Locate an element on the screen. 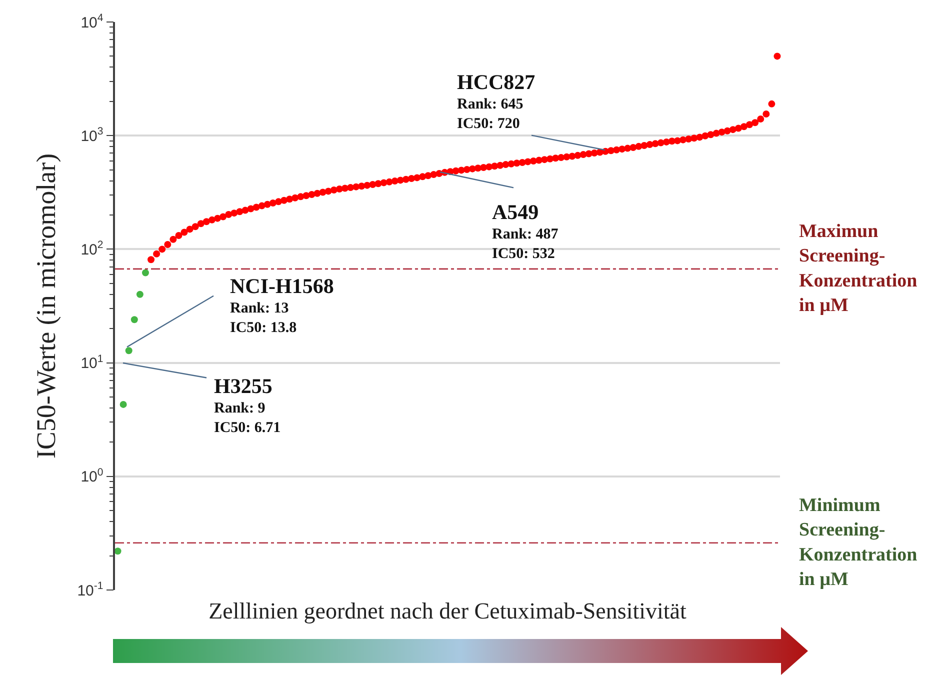 The image size is (950, 681). y-tick-label: 10$^{2}$ is located at coordinates (92, 248).